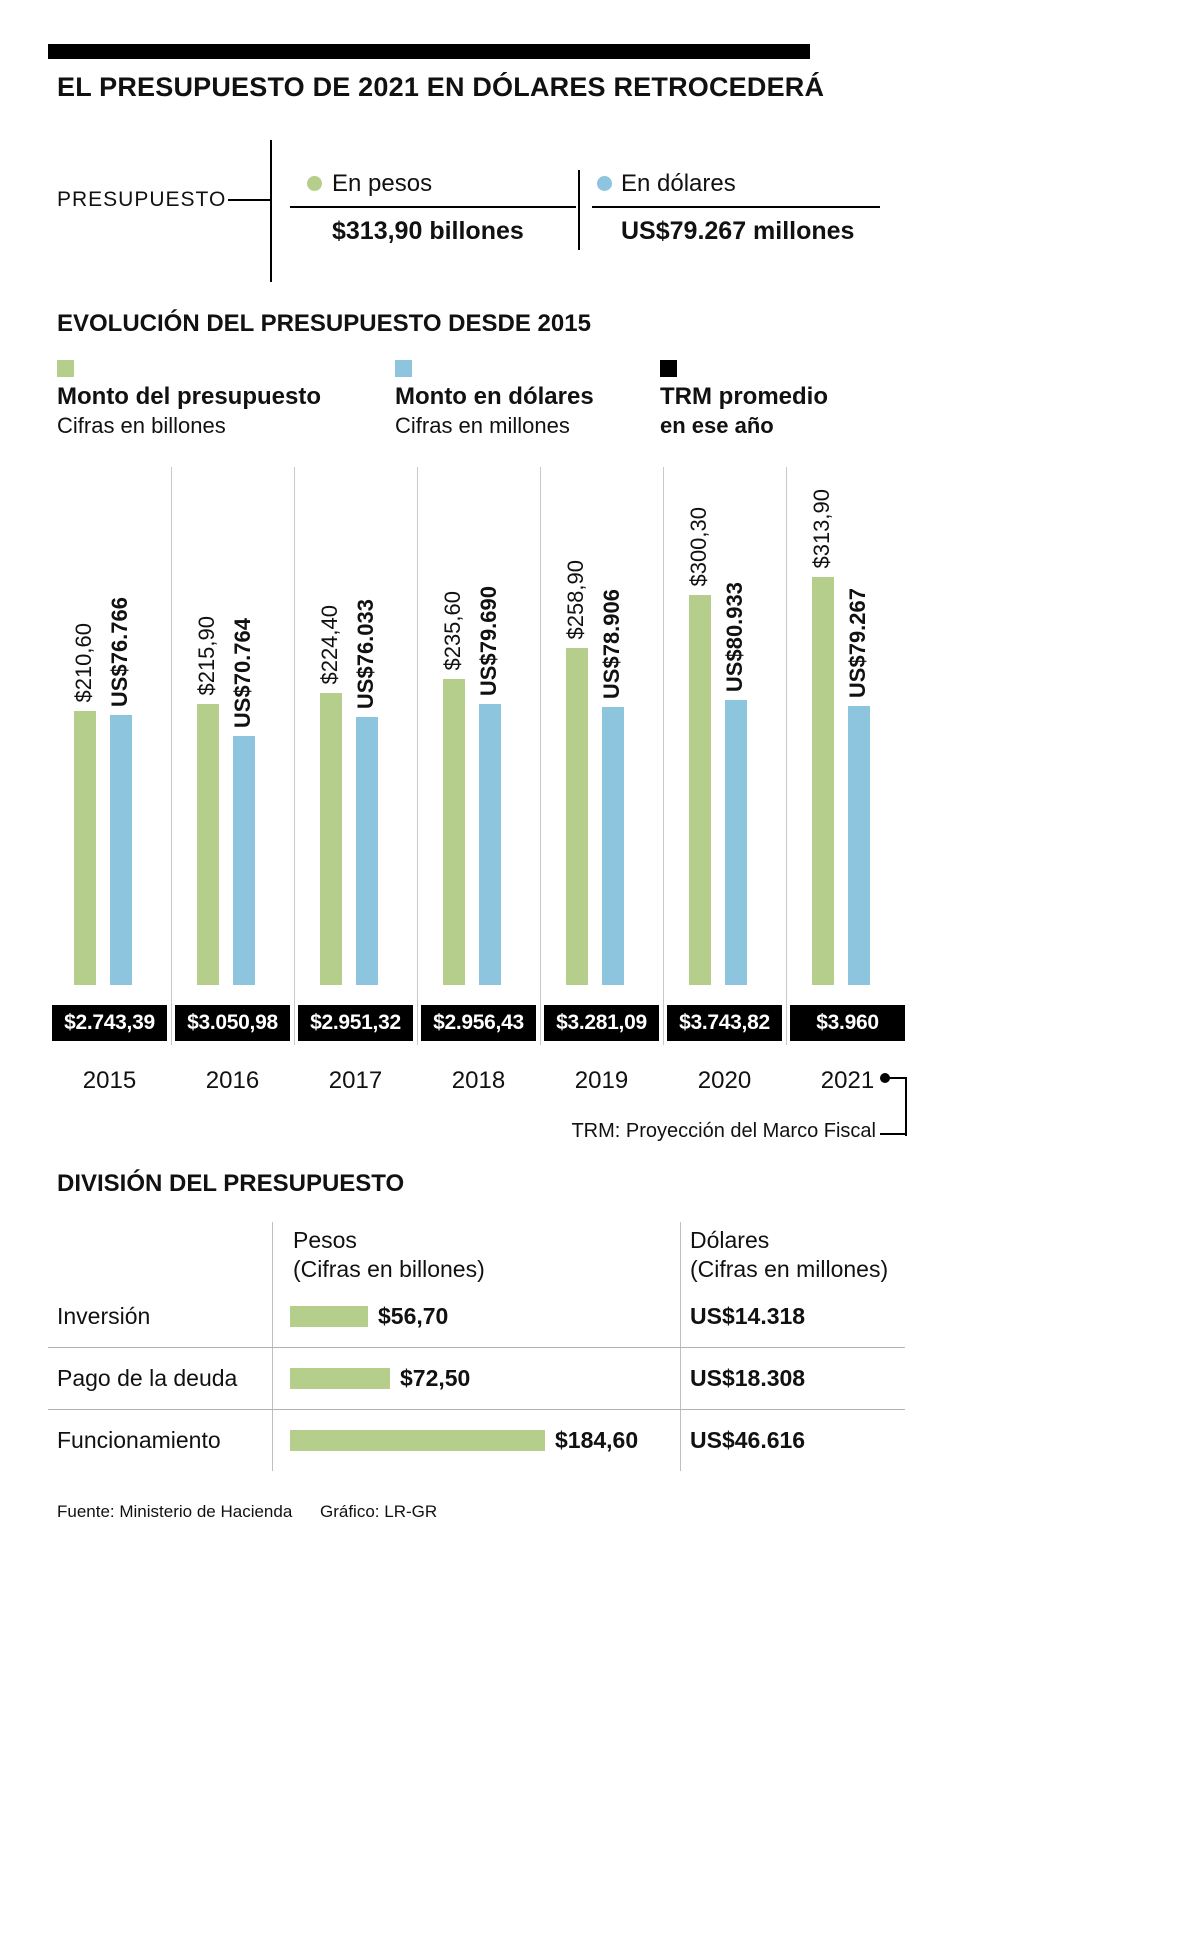 Image resolution: width=1200 pixels, height=1953 pixels. I want to click on division-row-funcionamiento: Funcionamiento $184,60 US$46.616, so click(476, 1440).